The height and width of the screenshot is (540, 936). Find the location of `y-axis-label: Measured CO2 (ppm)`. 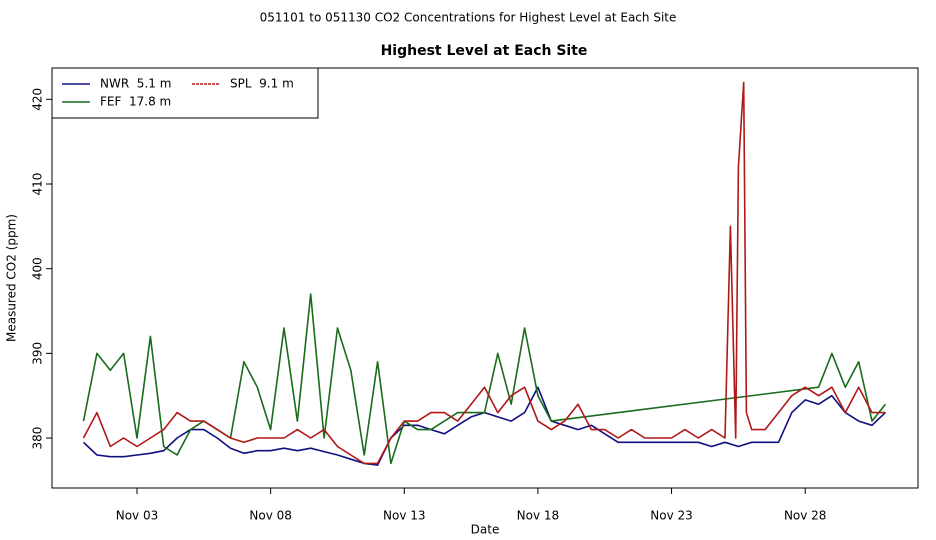

y-axis-label: Measured CO2 (ppm) is located at coordinates (12, 278).